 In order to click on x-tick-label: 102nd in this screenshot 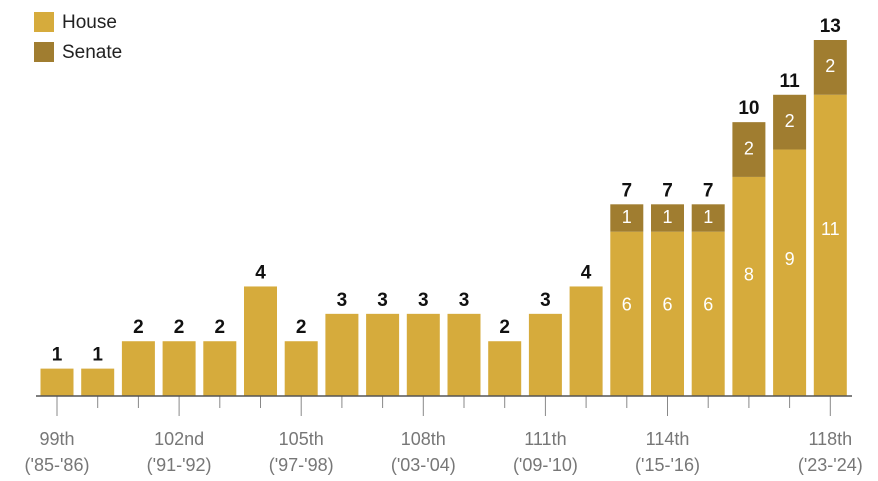, I will do `click(179, 439)`.